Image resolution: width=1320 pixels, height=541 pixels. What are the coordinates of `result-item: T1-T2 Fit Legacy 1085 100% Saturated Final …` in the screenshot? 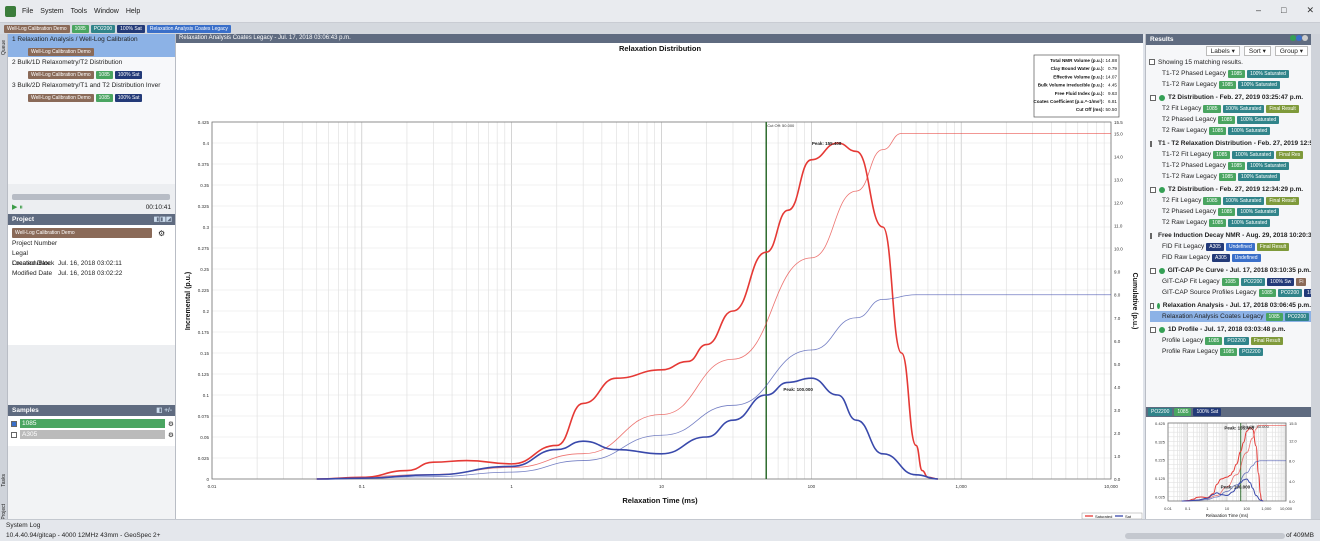 It's located at (1230, 154).